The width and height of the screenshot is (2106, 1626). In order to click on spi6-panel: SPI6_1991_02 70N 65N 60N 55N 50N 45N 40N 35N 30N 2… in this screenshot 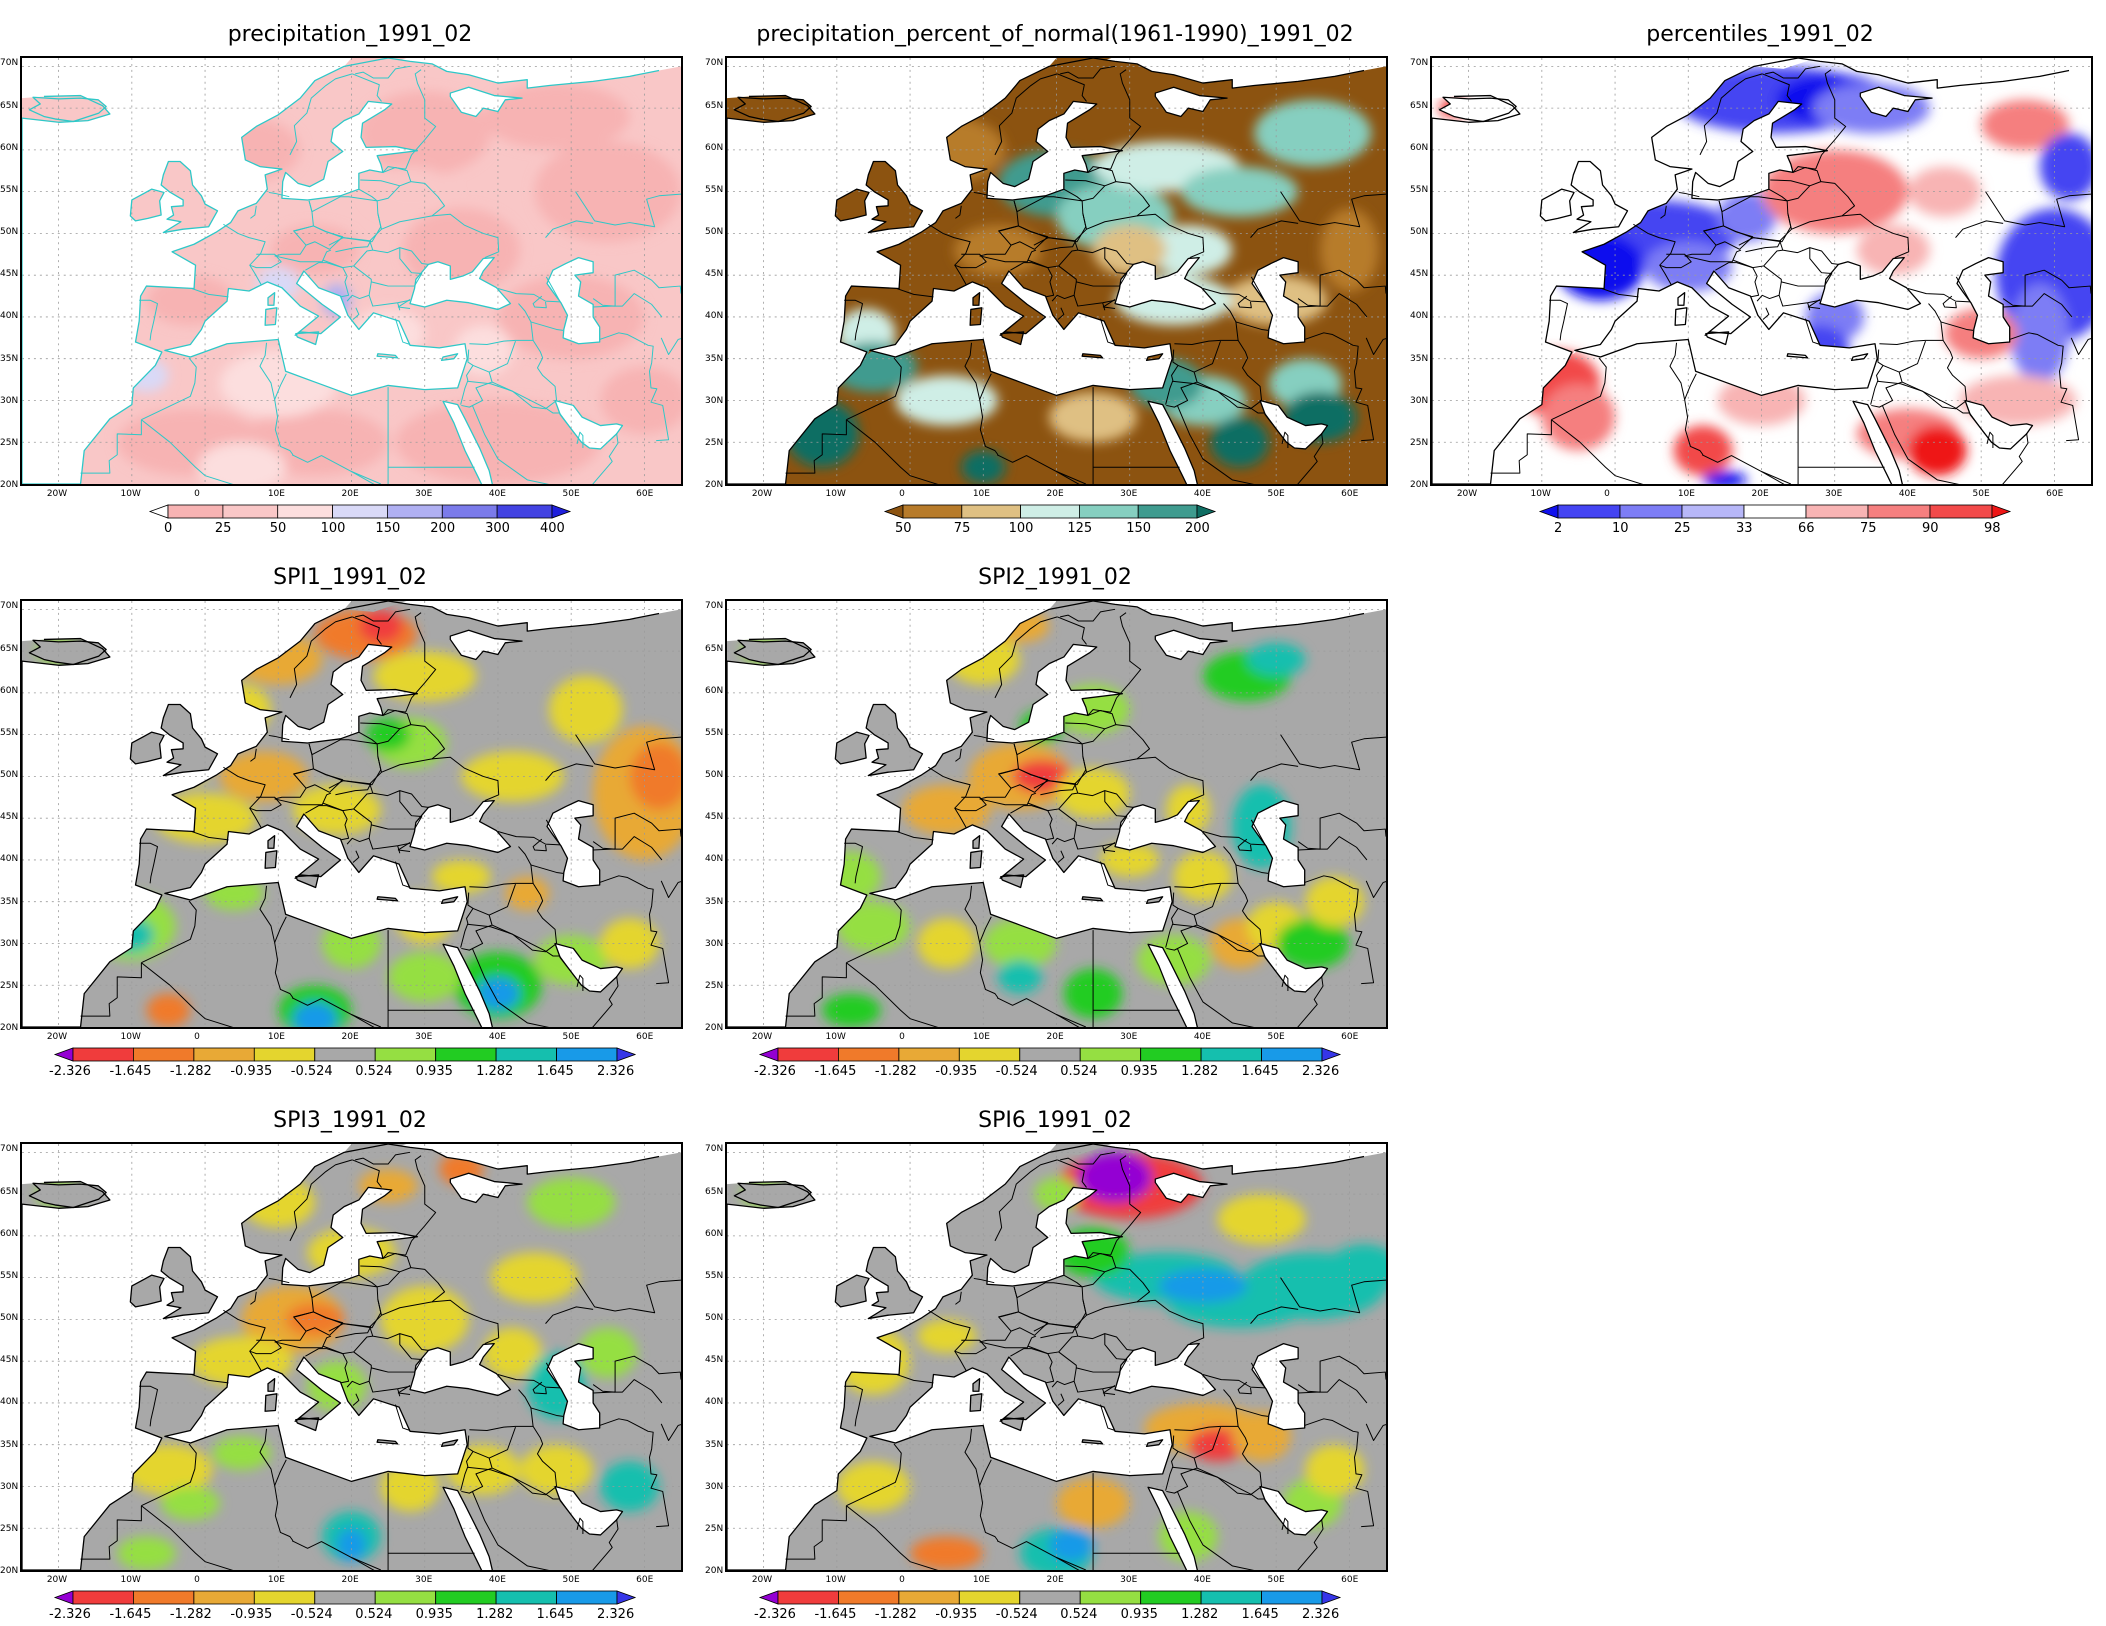, I will do `click(1055, 1356)`.